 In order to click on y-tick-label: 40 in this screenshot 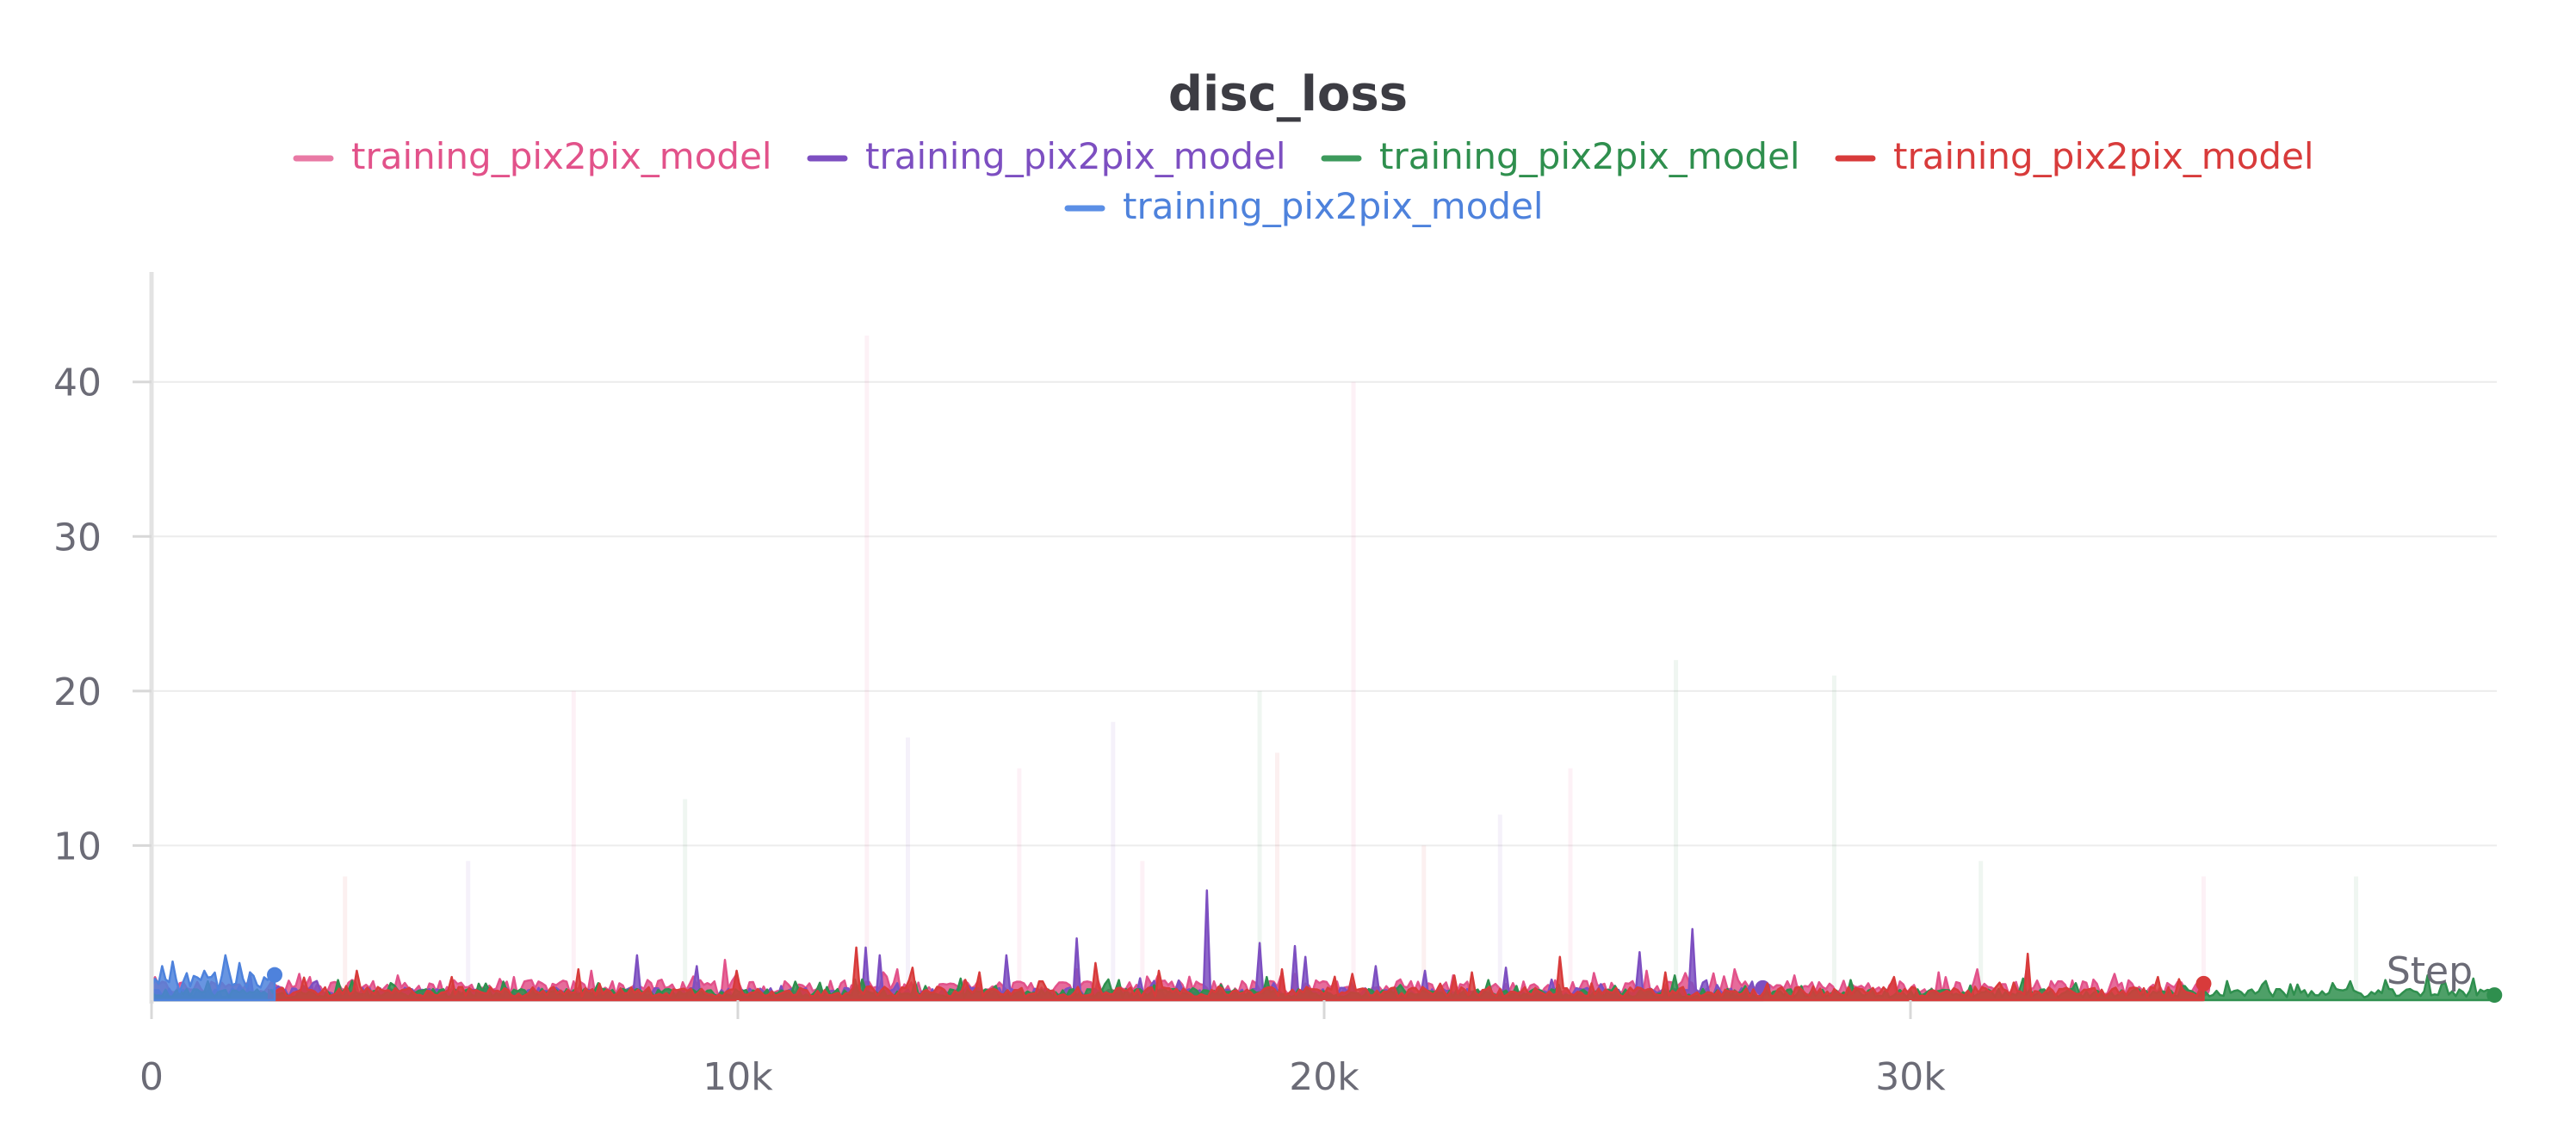, I will do `click(78, 383)`.